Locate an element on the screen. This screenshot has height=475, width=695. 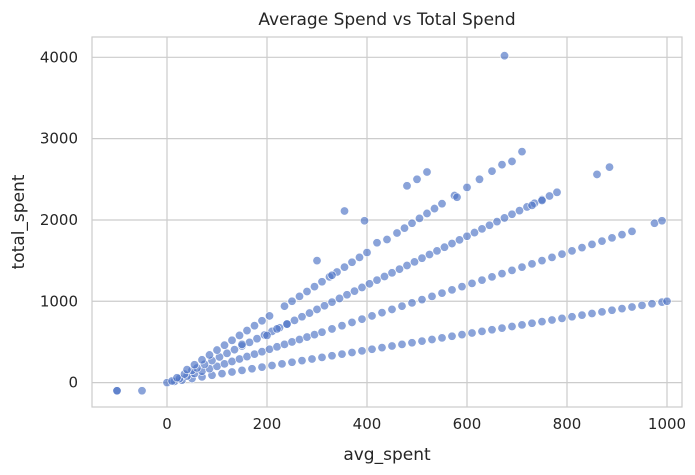
y-tick-label: 4000 is located at coordinates (59, 57).